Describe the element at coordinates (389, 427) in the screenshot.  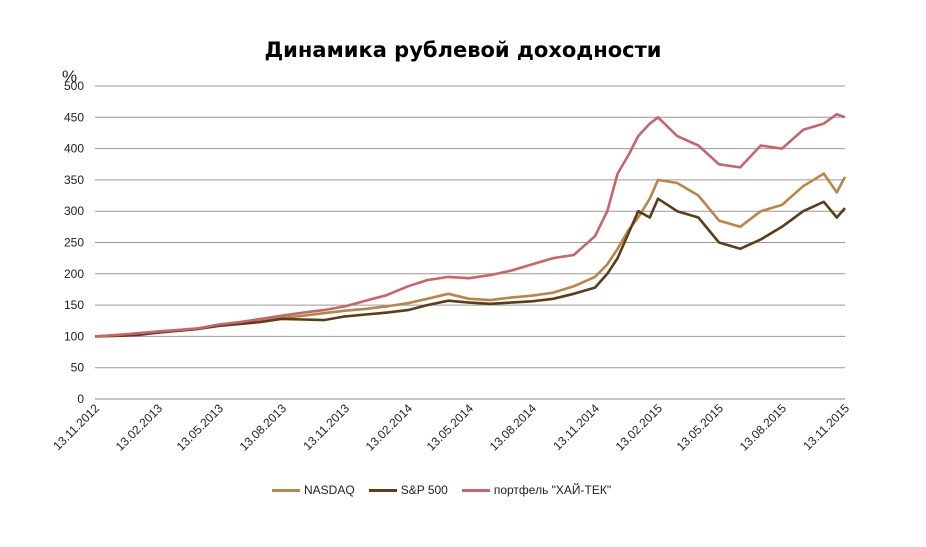
I see `x-tick-label: 13.02.2014` at that location.